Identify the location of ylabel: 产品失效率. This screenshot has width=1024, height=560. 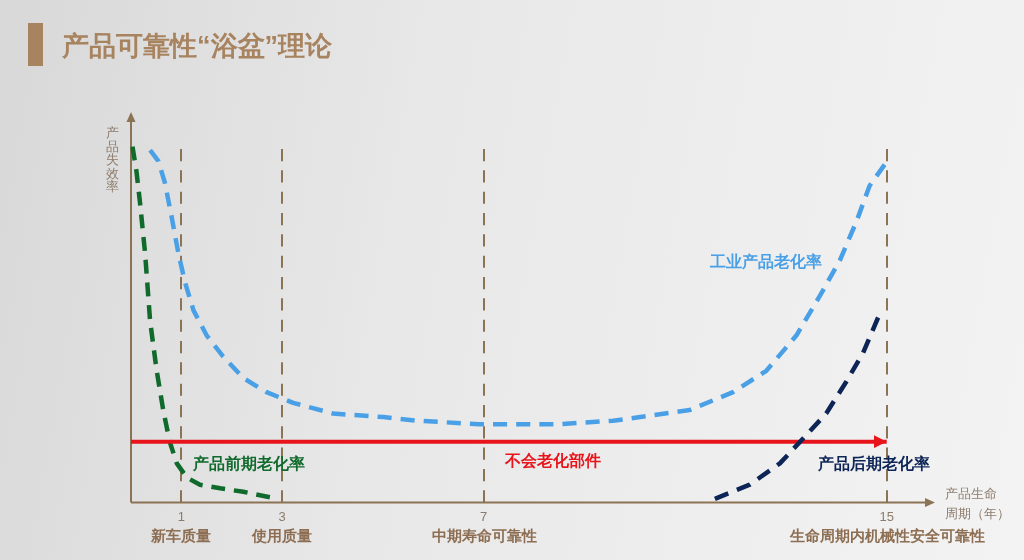
(112, 160).